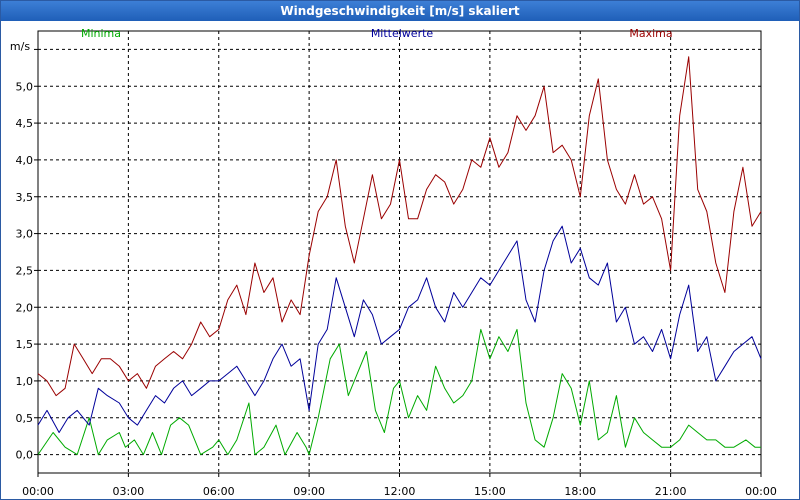  I want to click on legend-mittelwerte: Mittelwerte, so click(402, 33).